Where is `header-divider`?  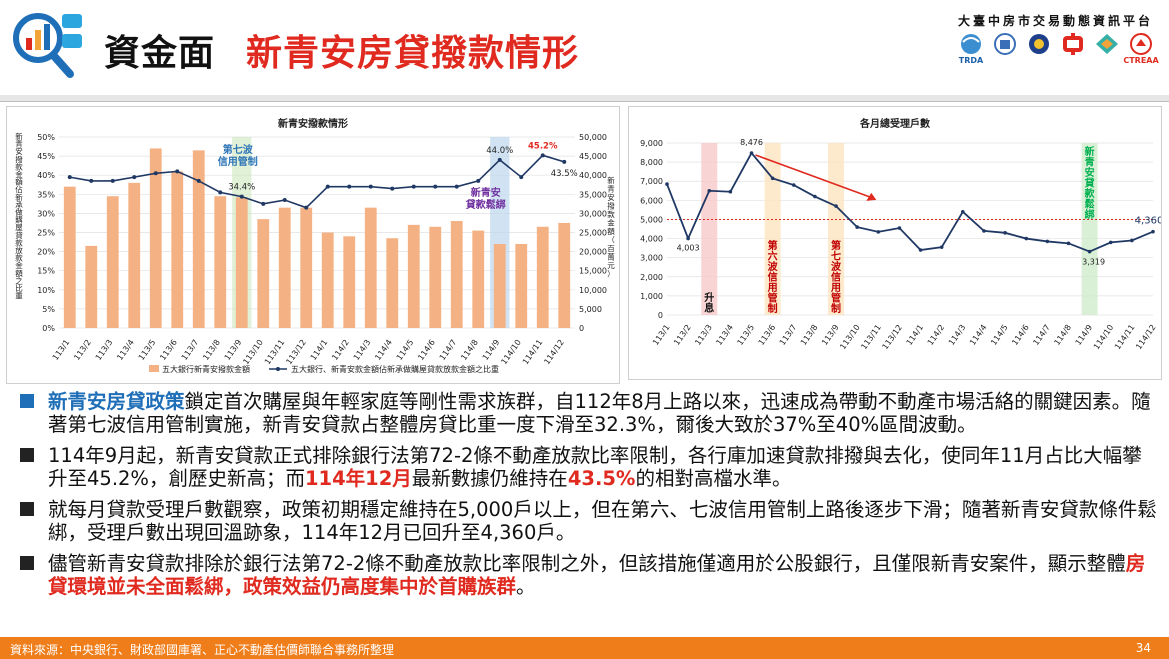 header-divider is located at coordinates (584, 98).